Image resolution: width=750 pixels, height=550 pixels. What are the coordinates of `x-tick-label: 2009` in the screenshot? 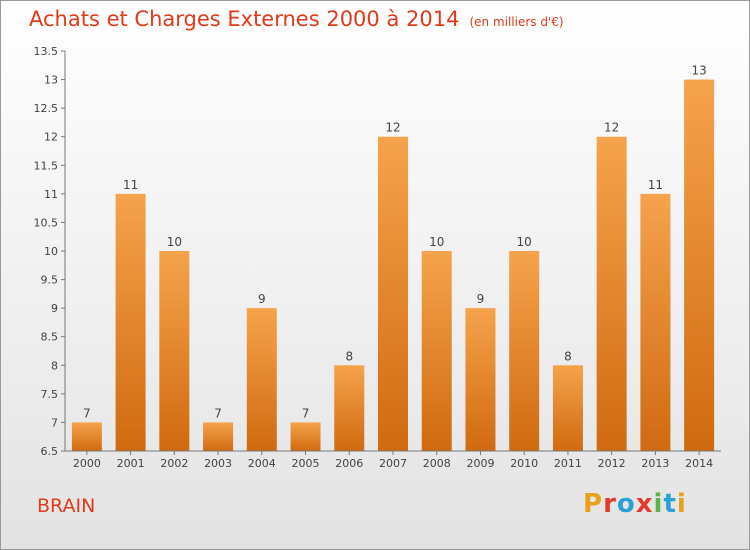 It's located at (480, 463).